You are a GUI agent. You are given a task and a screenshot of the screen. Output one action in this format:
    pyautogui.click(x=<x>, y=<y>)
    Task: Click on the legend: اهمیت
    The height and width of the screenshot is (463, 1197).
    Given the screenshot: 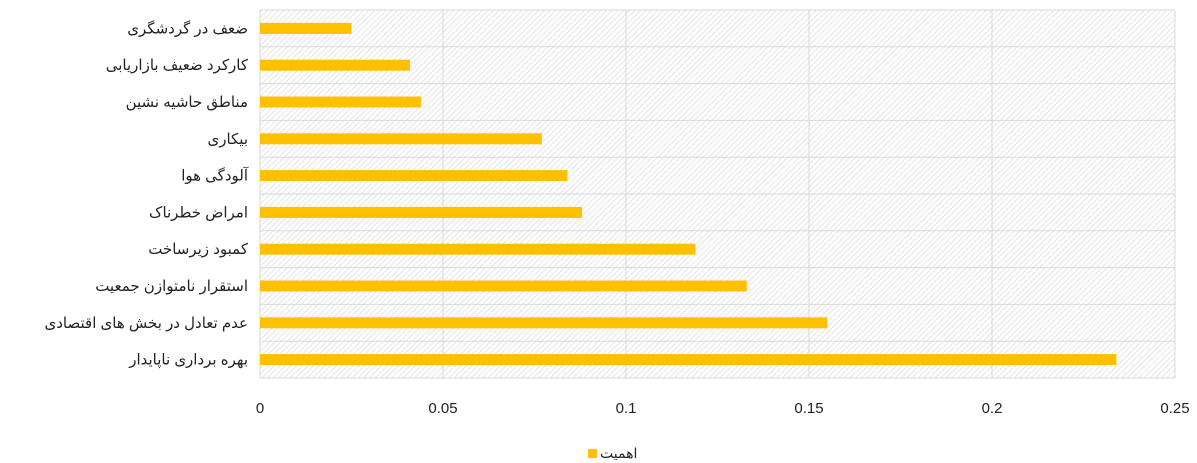 What is the action you would take?
    pyautogui.click(x=612, y=453)
    